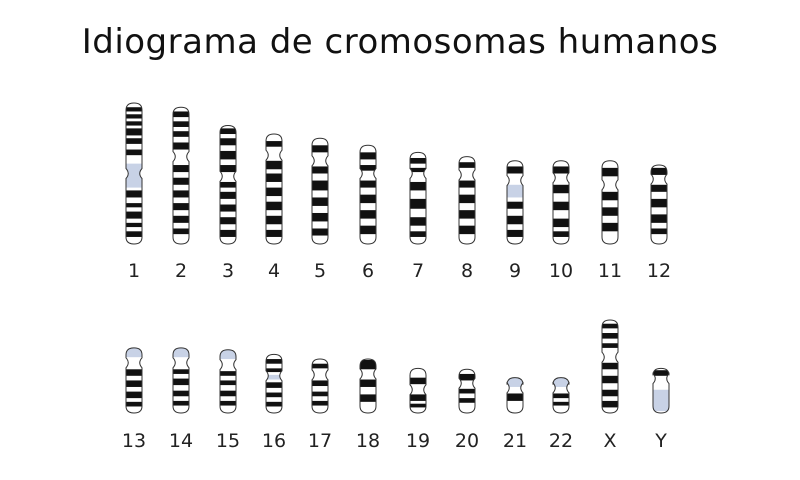 The height and width of the screenshot is (480, 800). What do you see at coordinates (274, 271) in the screenshot?
I see `chromosome-label: 4` at bounding box center [274, 271].